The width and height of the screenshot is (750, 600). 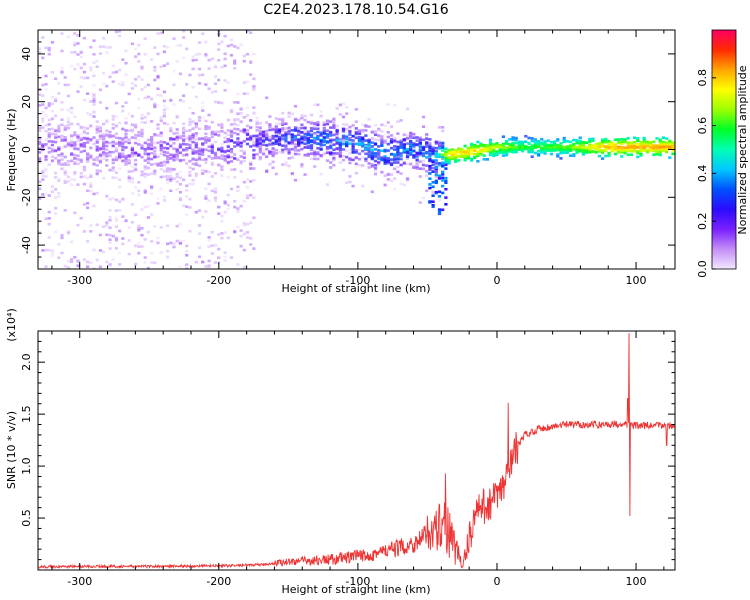 What do you see at coordinates (724, 149) in the screenshot?
I see `colorbar-gradient` at bounding box center [724, 149].